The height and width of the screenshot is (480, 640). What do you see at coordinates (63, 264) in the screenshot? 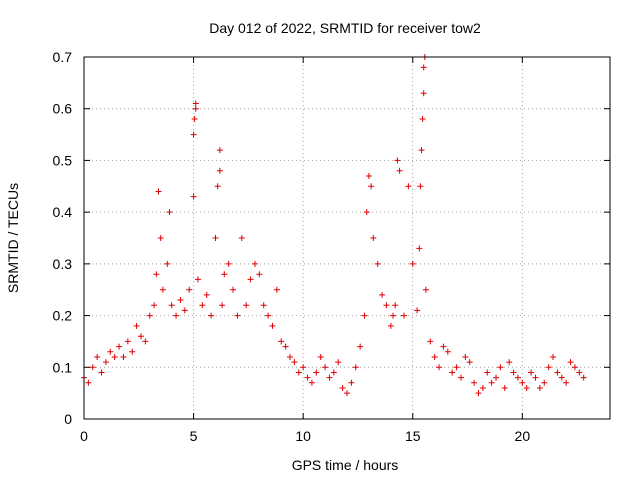
I see `y-tick-label: 0.3` at bounding box center [63, 264].